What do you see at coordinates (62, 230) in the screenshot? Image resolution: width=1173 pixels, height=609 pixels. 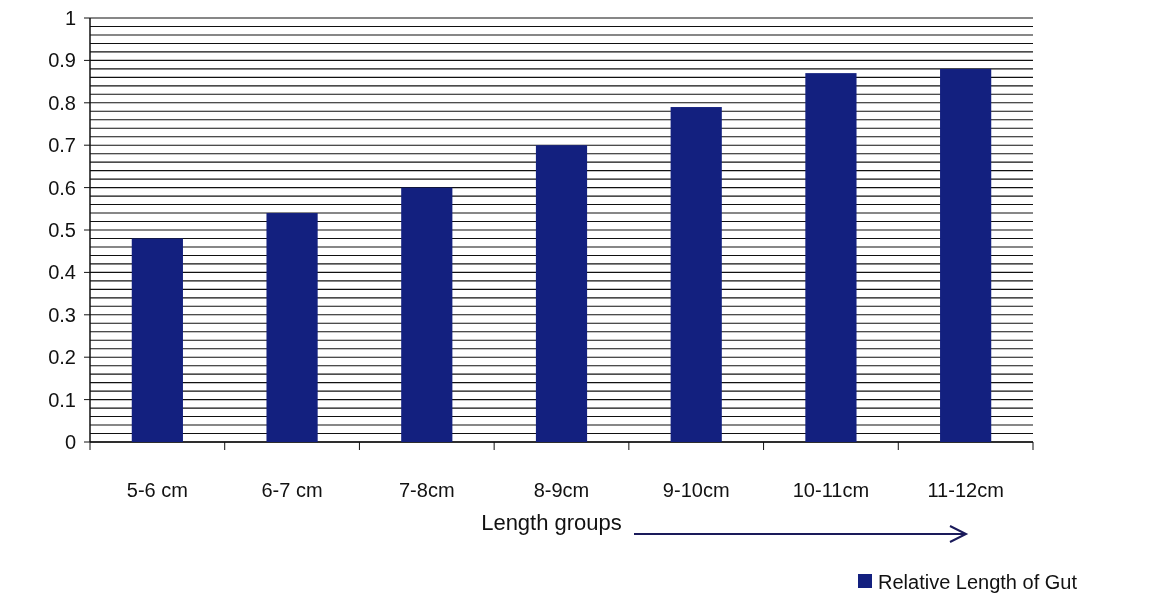 I see `y-tick-label: 0.5` at bounding box center [62, 230].